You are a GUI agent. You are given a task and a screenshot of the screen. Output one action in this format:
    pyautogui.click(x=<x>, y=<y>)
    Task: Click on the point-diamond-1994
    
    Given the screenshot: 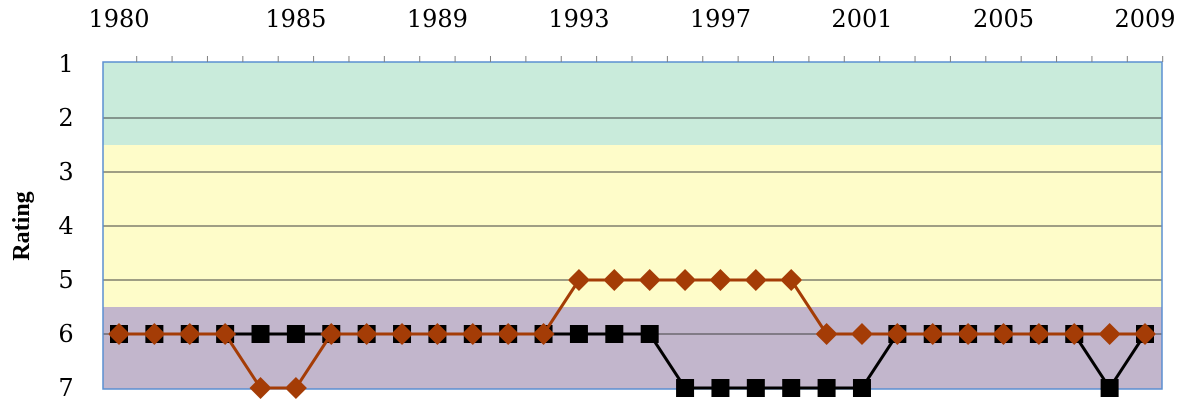 What is the action you would take?
    pyautogui.click(x=614, y=280)
    